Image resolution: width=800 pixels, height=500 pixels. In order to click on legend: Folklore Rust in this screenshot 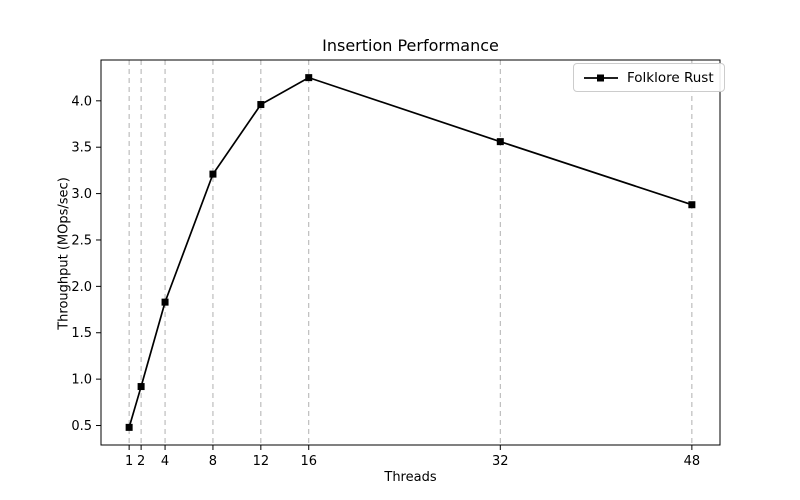, I will do `click(649, 77)`.